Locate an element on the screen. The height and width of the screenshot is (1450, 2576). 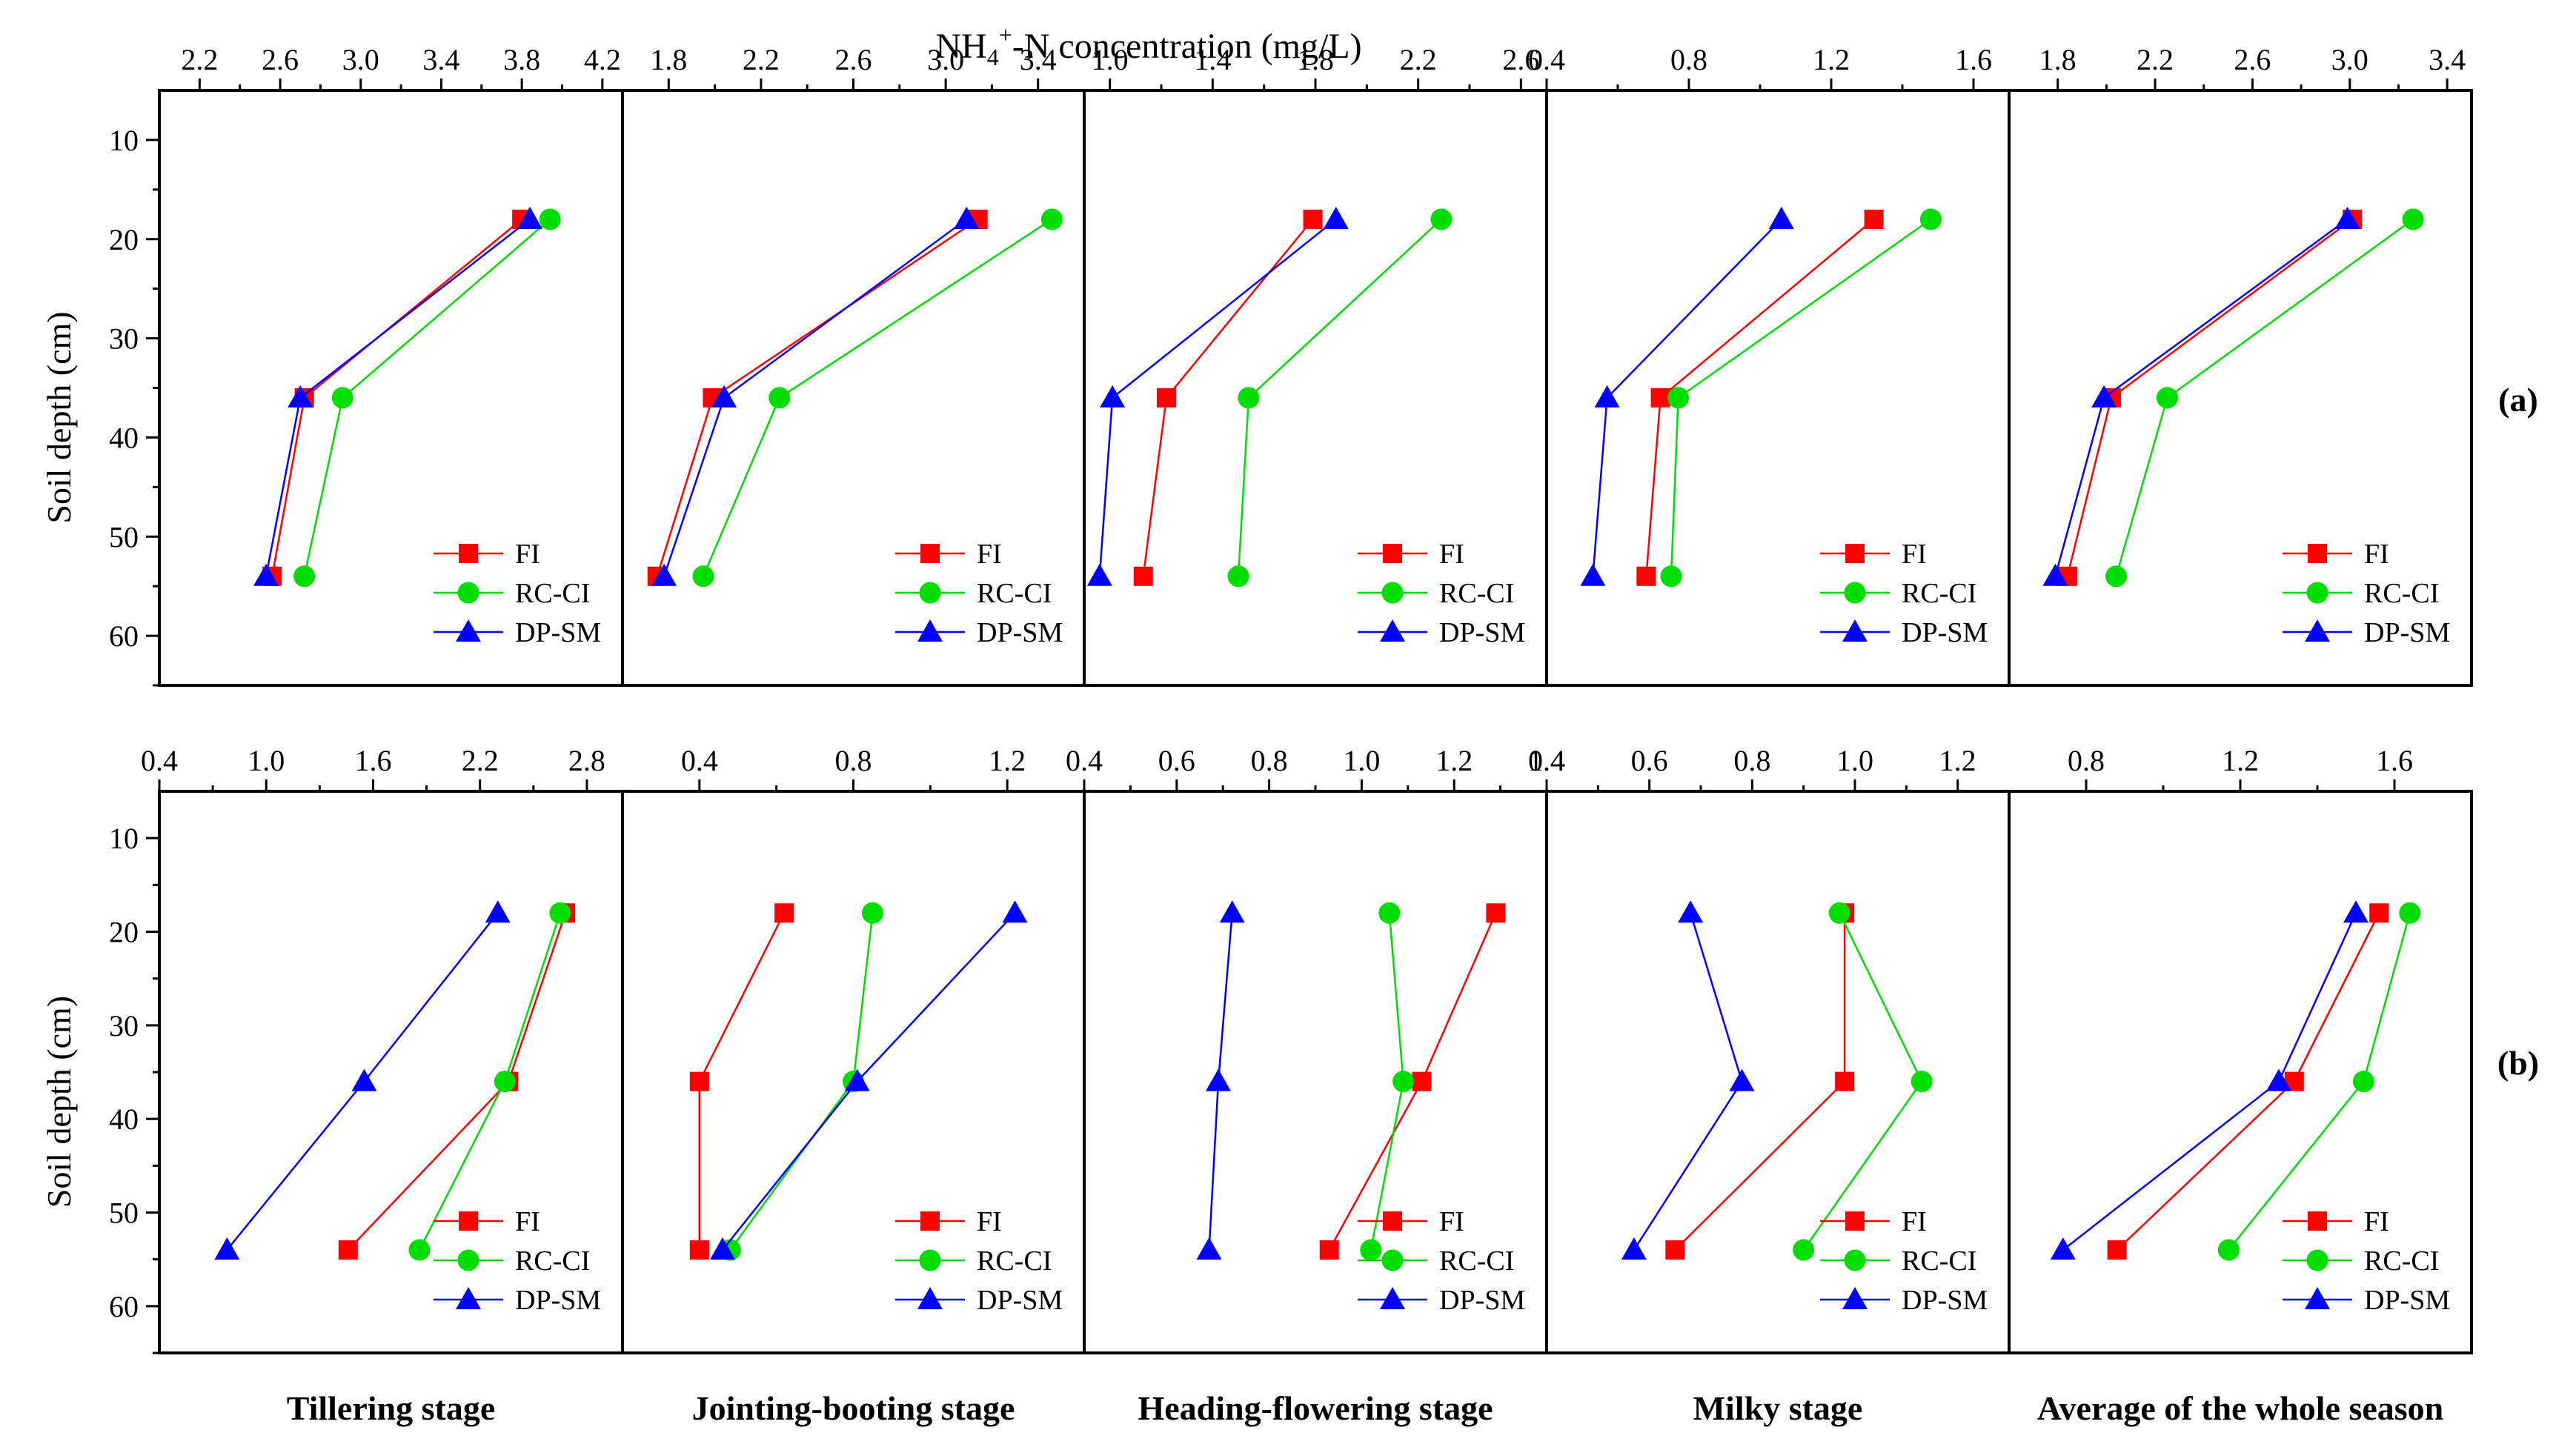
y-tick-label: 40 is located at coordinates (124, 1119).